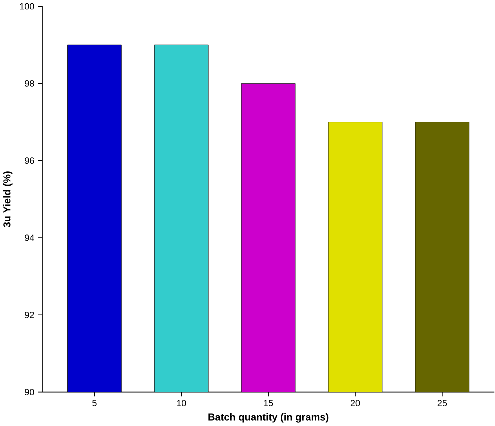 This screenshot has width=495, height=426. I want to click on y-tick-label: 96, so click(29, 161).